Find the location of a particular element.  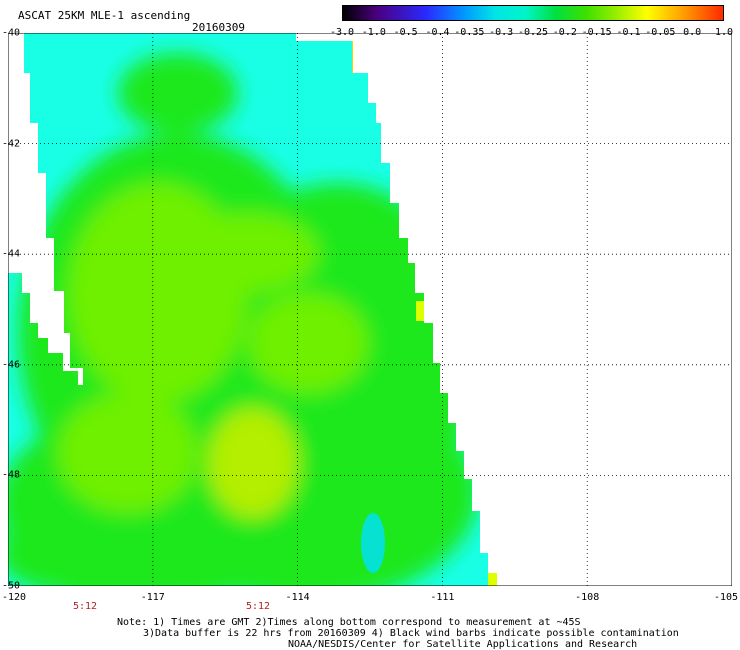

lat-tick-label: -44 is located at coordinates (11, 254).